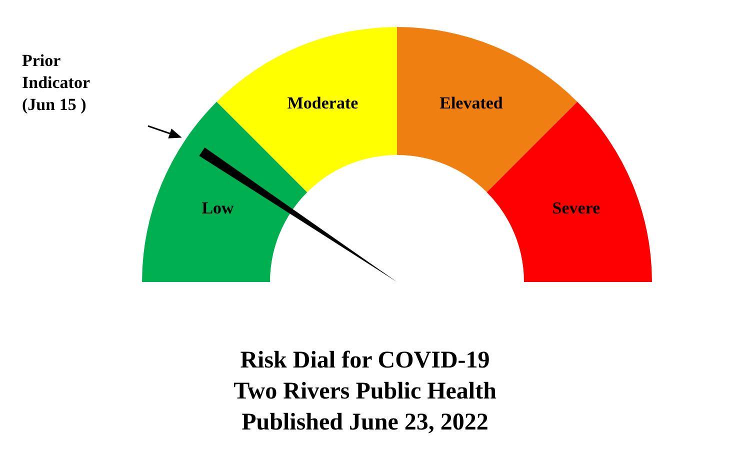  What do you see at coordinates (218, 208) in the screenshot?
I see `slice-label: Low` at bounding box center [218, 208].